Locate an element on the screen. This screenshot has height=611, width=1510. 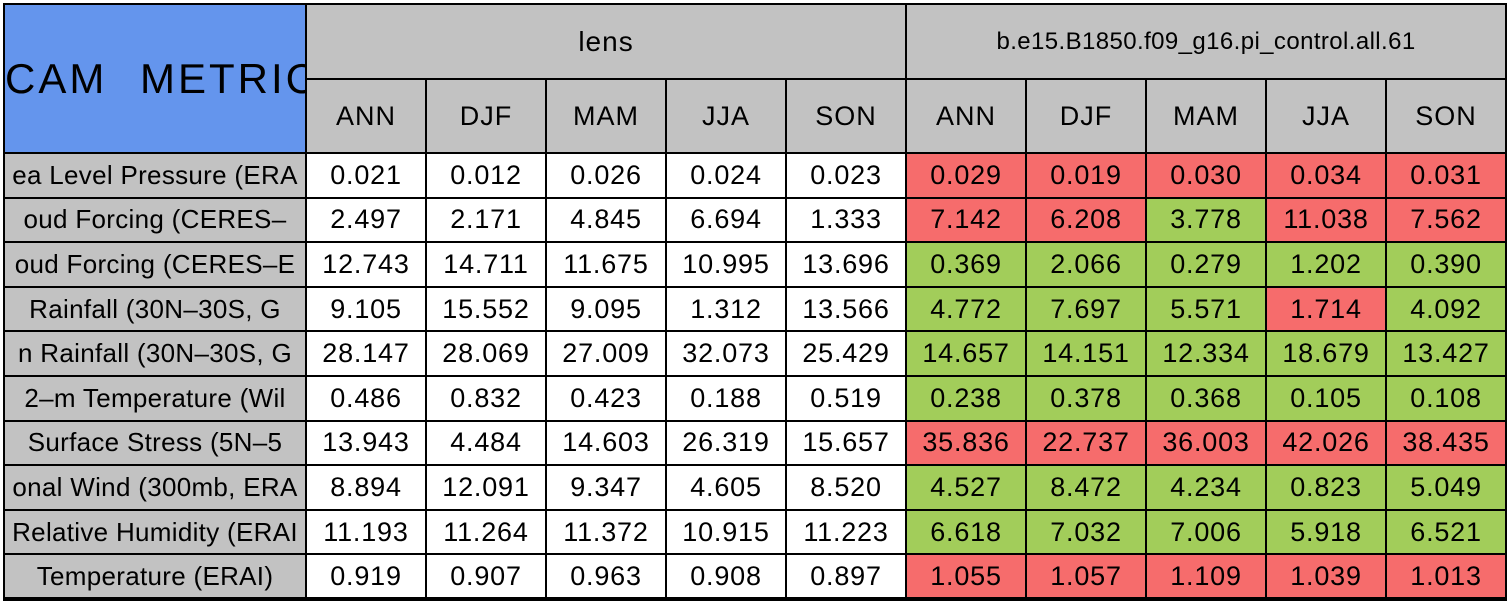
value-cell: 12.743 is located at coordinates (366, 264).